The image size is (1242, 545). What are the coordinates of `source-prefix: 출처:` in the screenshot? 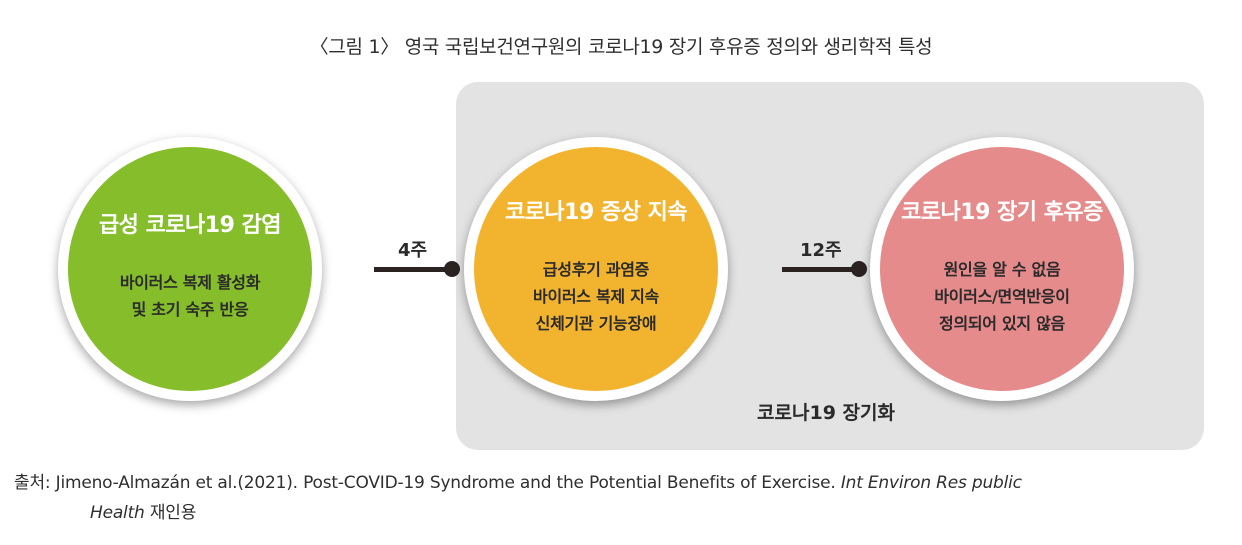 It's located at (35, 483).